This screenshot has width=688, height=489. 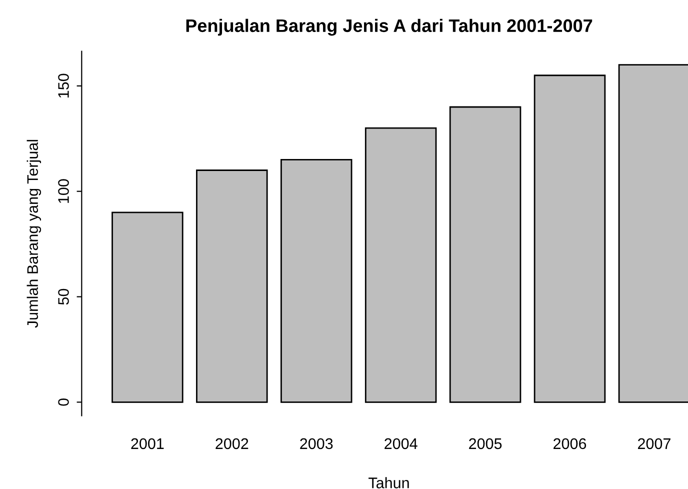 What do you see at coordinates (63, 402) in the screenshot?
I see `y-tick-label: 0` at bounding box center [63, 402].